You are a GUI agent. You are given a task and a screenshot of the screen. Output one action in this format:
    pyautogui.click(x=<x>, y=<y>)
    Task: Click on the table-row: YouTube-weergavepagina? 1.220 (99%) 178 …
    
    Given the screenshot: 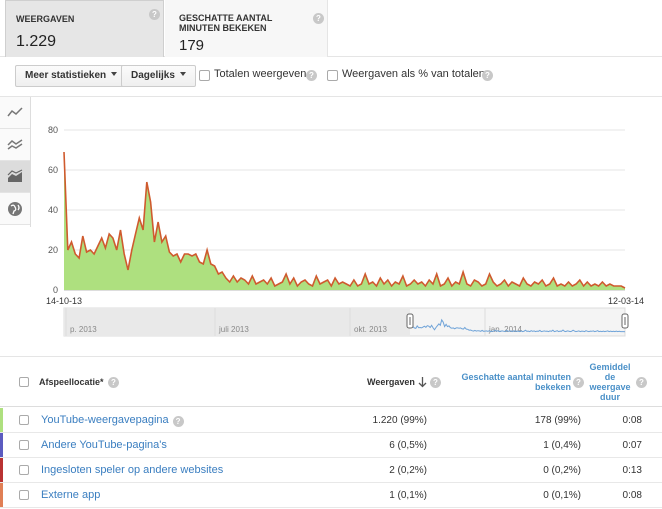 What is the action you would take?
    pyautogui.click(x=331, y=420)
    